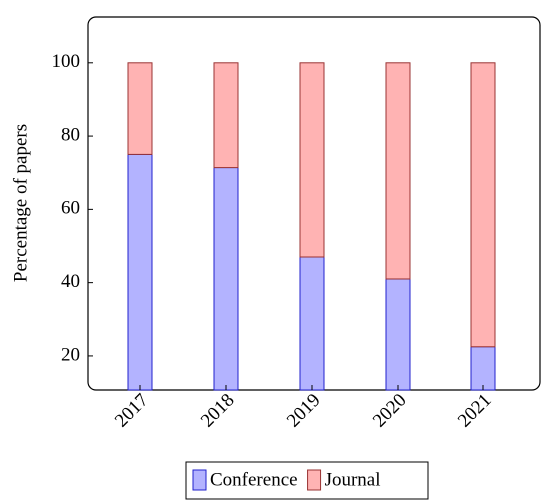 Image resolution: width=550 pixels, height=504 pixels. I want to click on legend-label: Conference, so click(254, 479).